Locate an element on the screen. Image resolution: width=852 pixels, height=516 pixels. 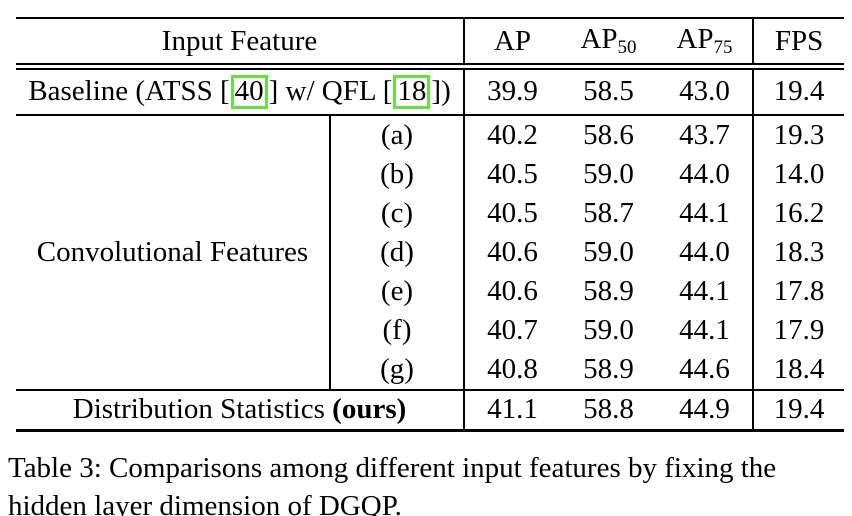
table-row: (c) 40.5 58.7 44.1 16.2 is located at coordinates (430, 213).